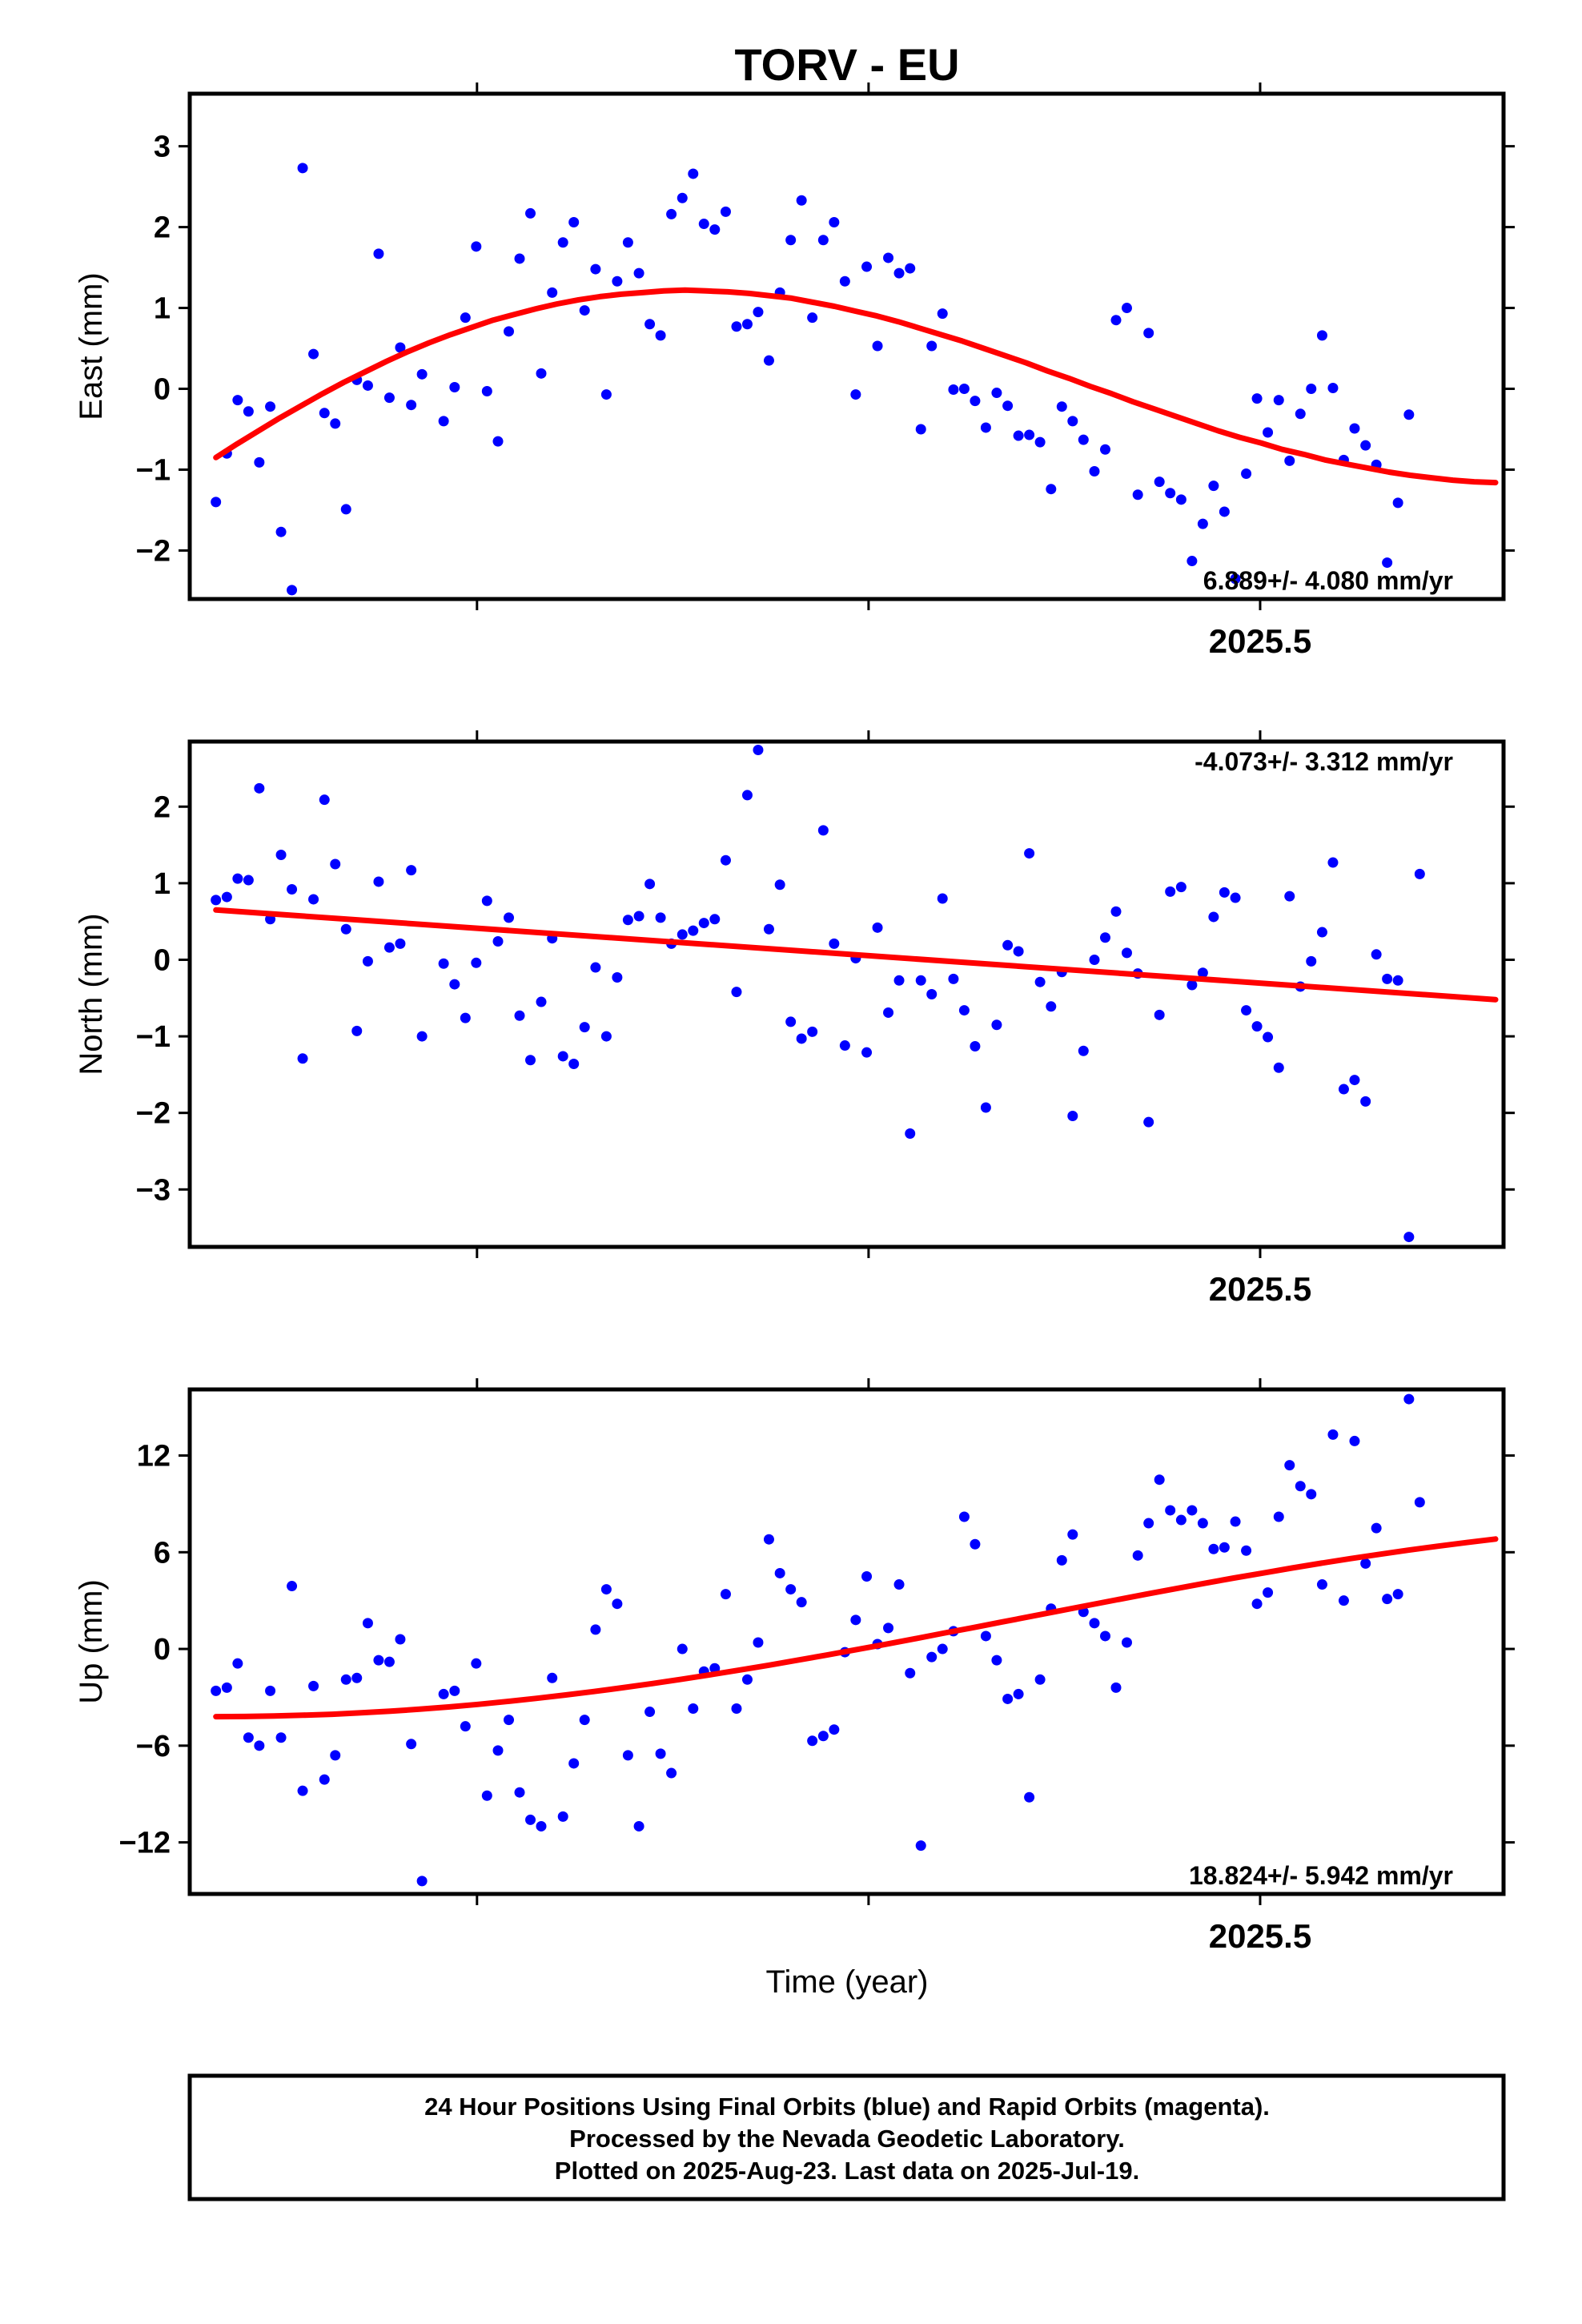  Describe the element at coordinates (91, 346) in the screenshot. I see `east-y-axis-label: East (mm)` at that location.